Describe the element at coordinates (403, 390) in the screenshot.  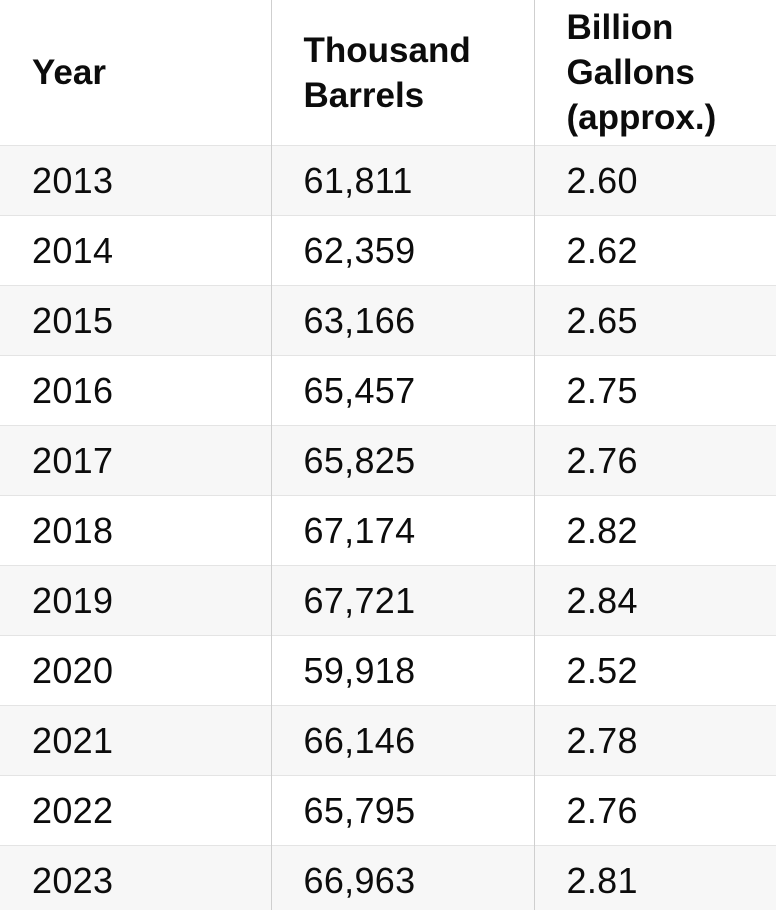
I see `thousand-barrels-cell: 65,457` at that location.